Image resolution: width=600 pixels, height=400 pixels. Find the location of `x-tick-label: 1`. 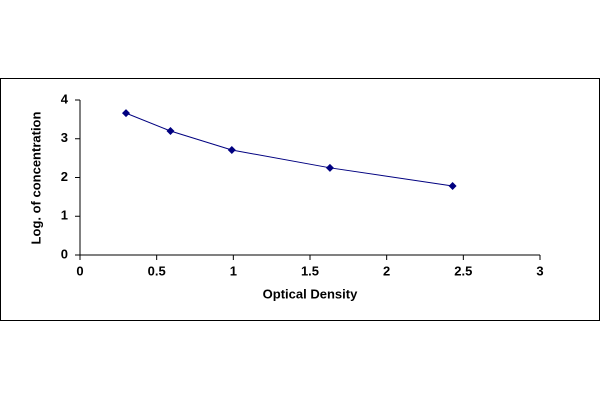

x-tick-label: 1 is located at coordinates (233, 270).